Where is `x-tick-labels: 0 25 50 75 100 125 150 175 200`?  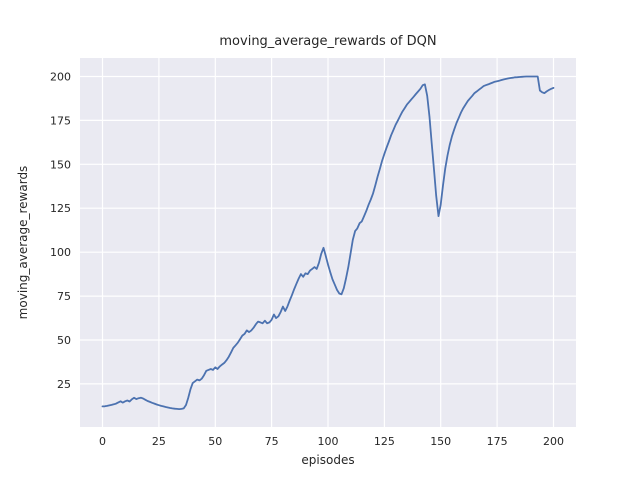
x-tick-labels: 0 25 50 75 100 125 150 175 200 is located at coordinates (331, 441).